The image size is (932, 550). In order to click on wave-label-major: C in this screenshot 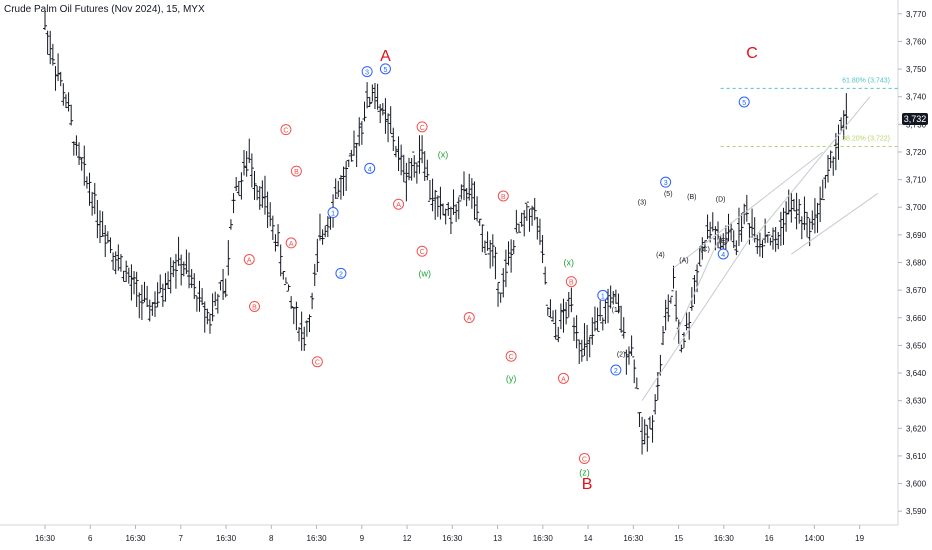, I will do `click(752, 53)`.